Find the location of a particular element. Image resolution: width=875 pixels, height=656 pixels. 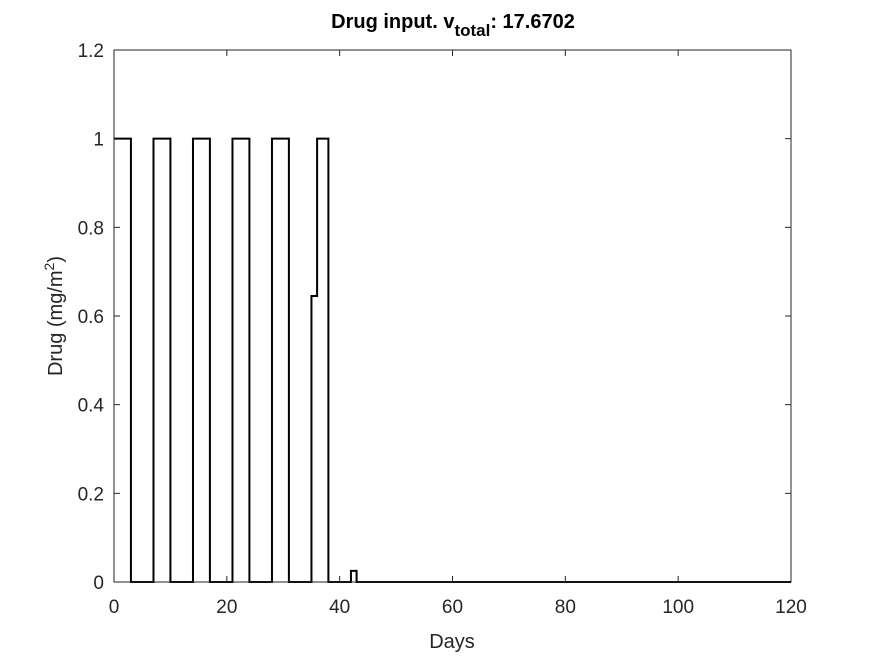

x-tick-label: 120 is located at coordinates (791, 607).